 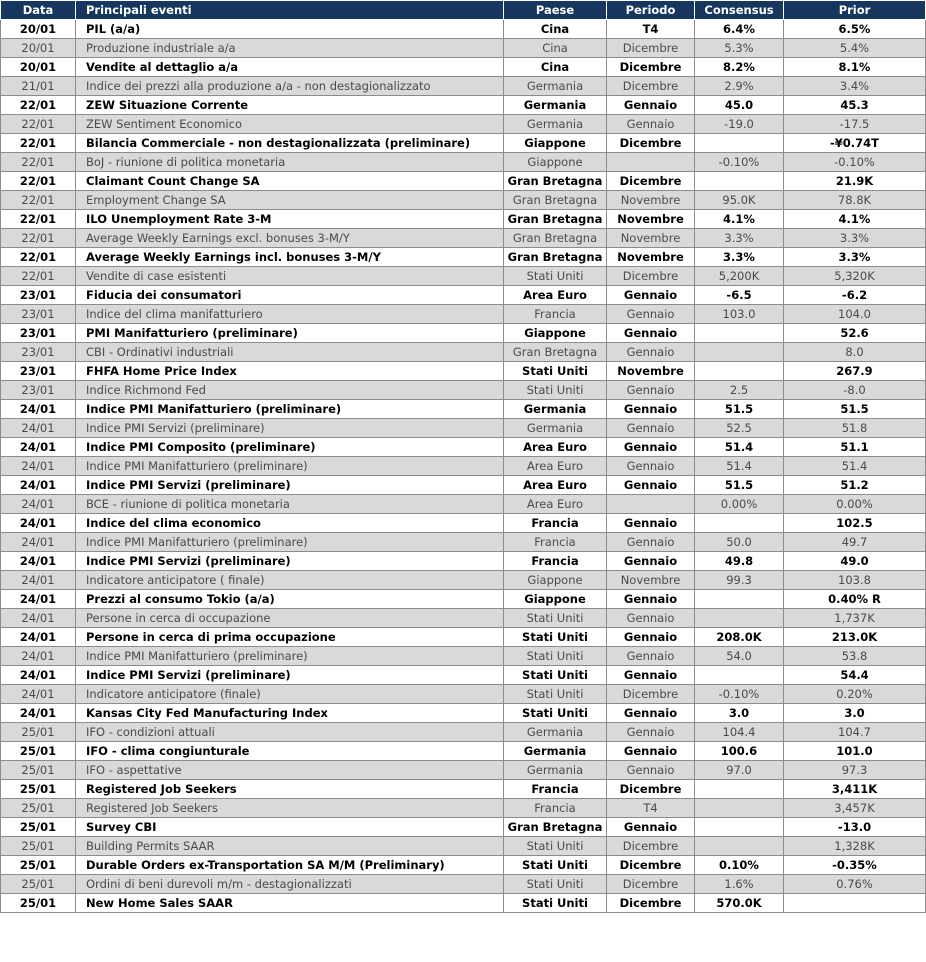 What do you see at coordinates (38, 846) in the screenshot?
I see `table-cell: 25/01` at bounding box center [38, 846].